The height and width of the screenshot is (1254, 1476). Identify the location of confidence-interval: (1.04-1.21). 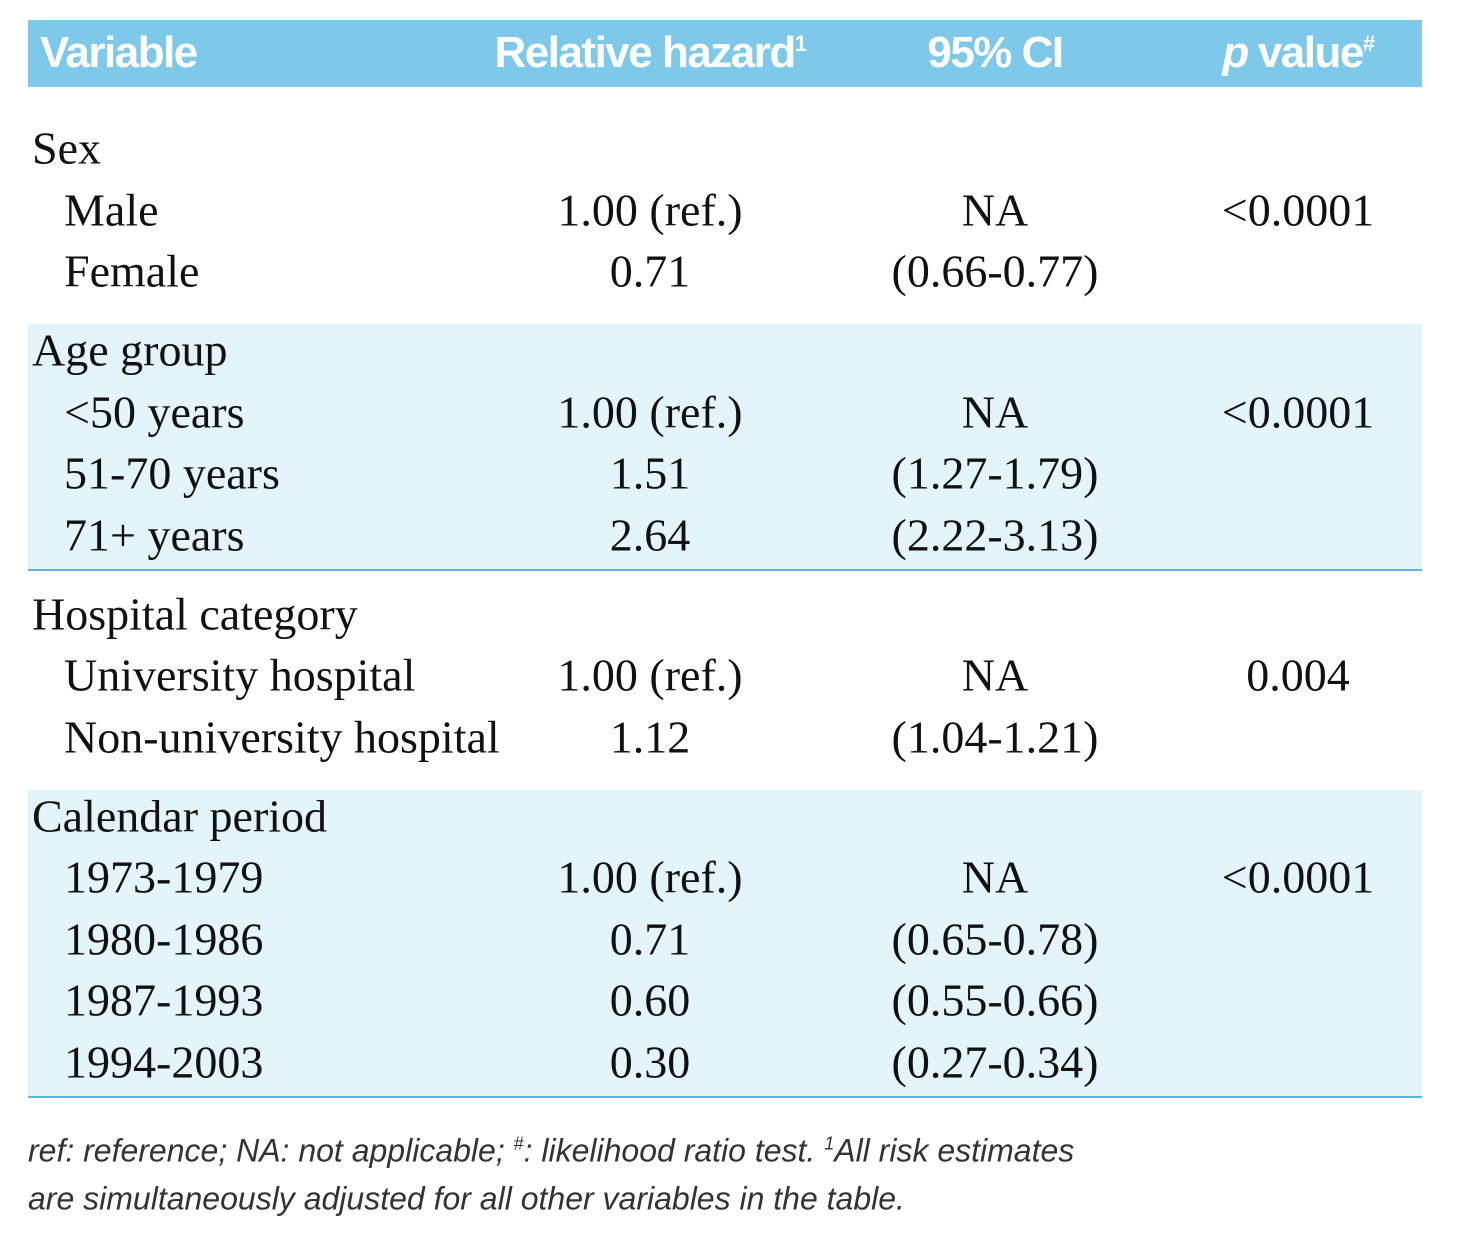
(995, 736).